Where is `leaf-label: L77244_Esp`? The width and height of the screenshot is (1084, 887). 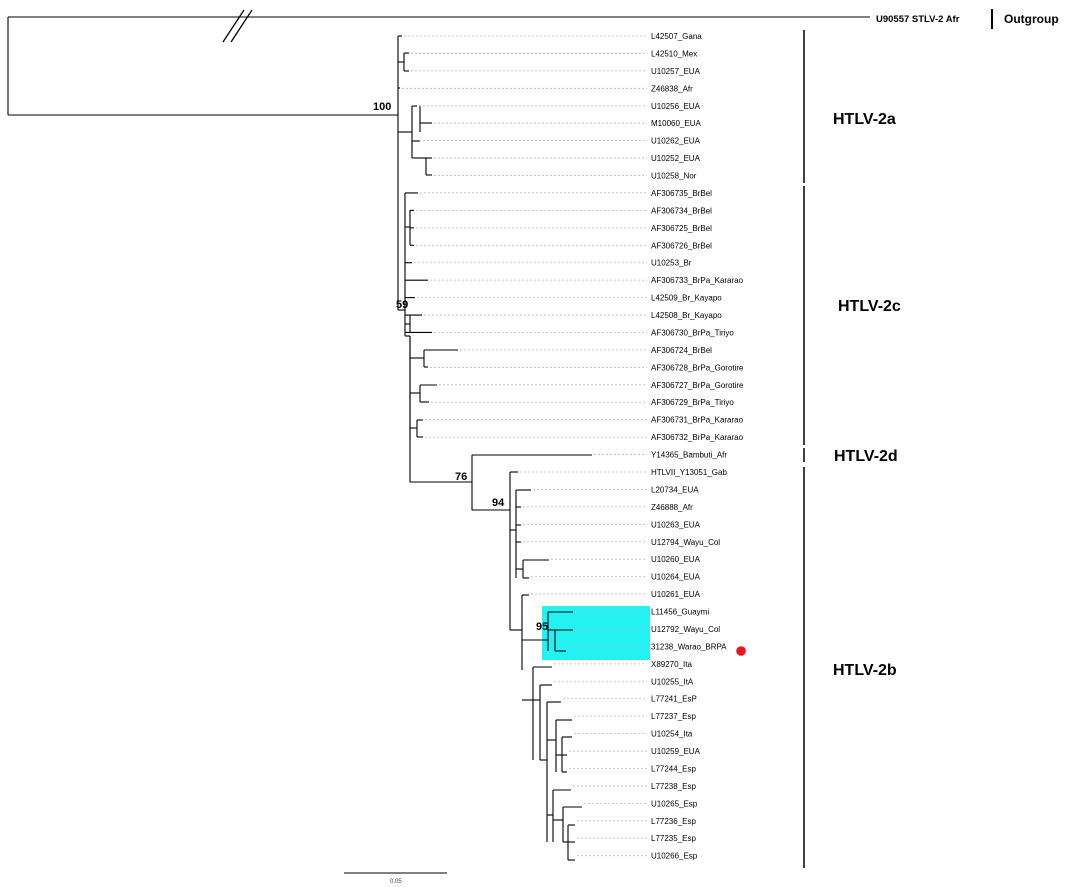
leaf-label: L77244_Esp is located at coordinates (673, 768).